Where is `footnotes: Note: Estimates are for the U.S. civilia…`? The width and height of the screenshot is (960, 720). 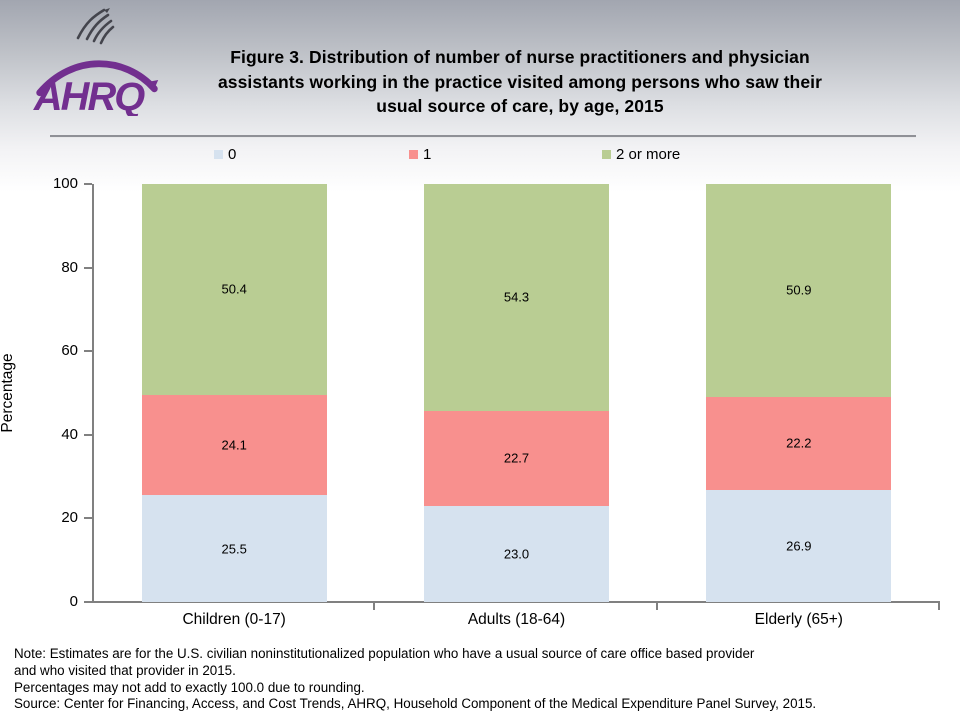
footnotes: Note: Estimates are for the U.S. civilia… is located at coordinates (483, 679).